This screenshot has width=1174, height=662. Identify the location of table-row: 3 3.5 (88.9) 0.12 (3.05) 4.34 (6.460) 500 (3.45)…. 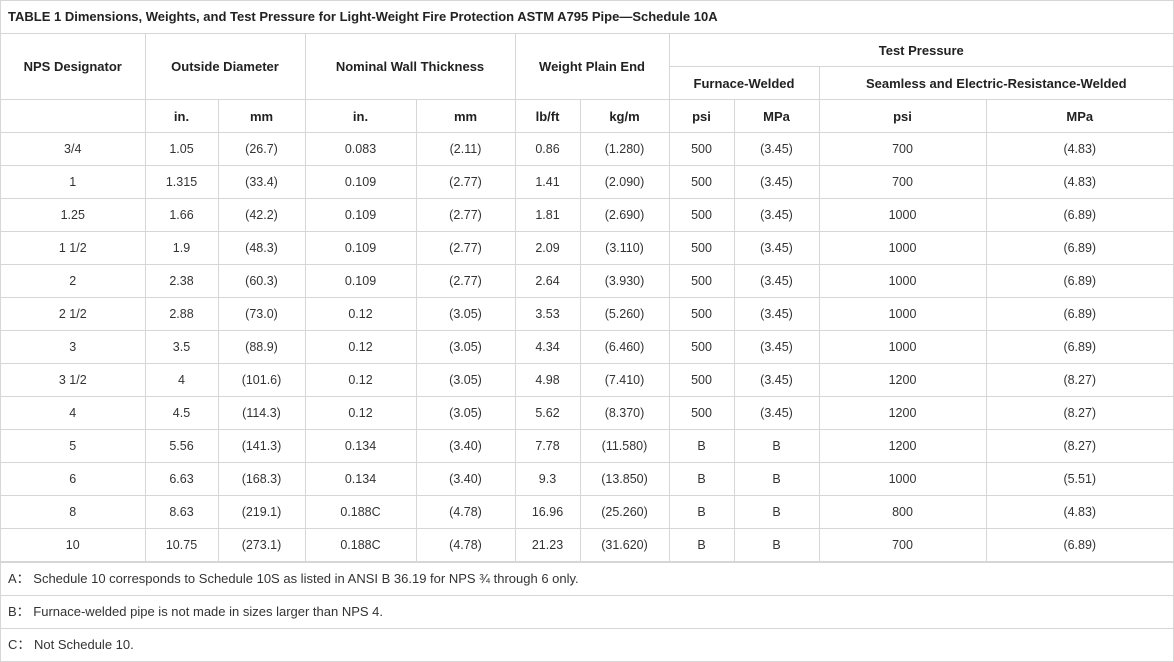
(587, 347).